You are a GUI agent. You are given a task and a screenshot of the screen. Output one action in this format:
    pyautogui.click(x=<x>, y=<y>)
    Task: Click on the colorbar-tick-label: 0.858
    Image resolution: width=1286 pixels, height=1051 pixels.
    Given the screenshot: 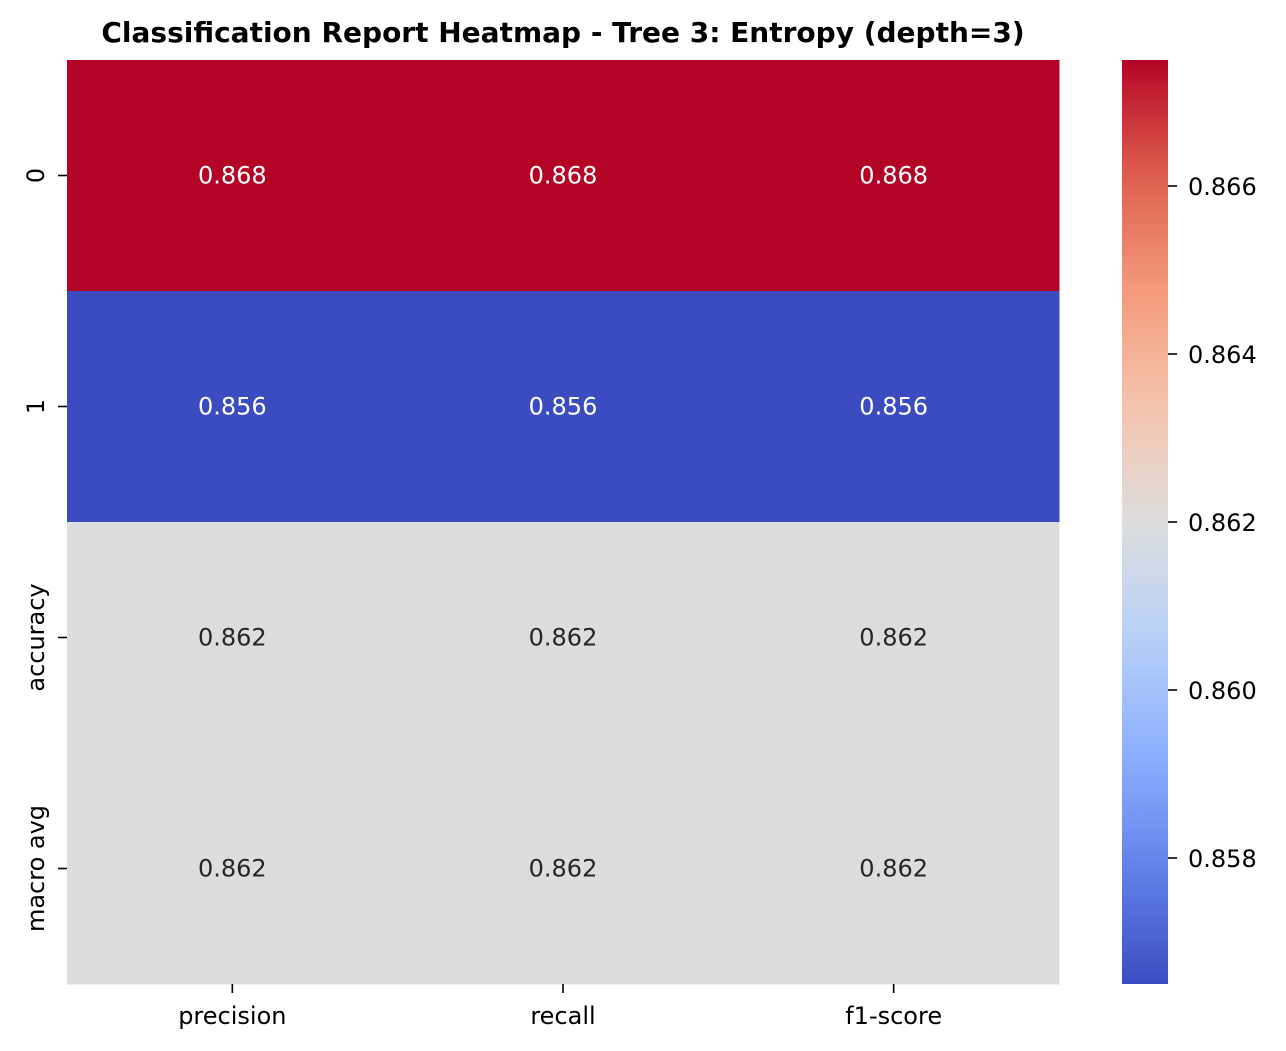 What is the action you would take?
    pyautogui.click(x=1222, y=859)
    